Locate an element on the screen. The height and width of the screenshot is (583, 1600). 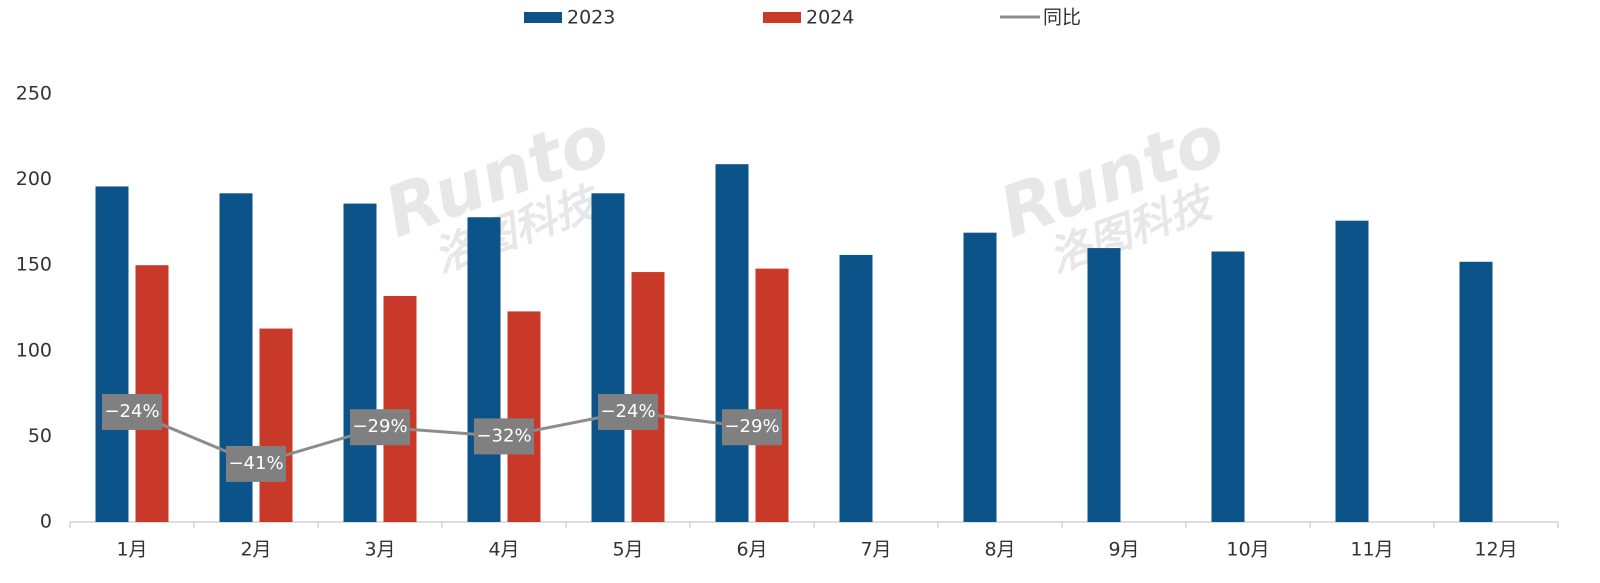
y-tick-label: 200 is located at coordinates (34, 179).